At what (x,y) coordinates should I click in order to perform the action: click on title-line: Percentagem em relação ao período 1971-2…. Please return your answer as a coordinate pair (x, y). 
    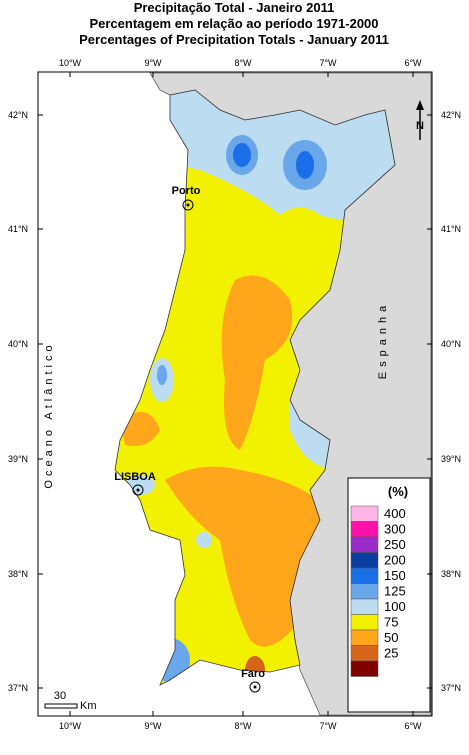
    Looking at the image, I should click on (233, 23).